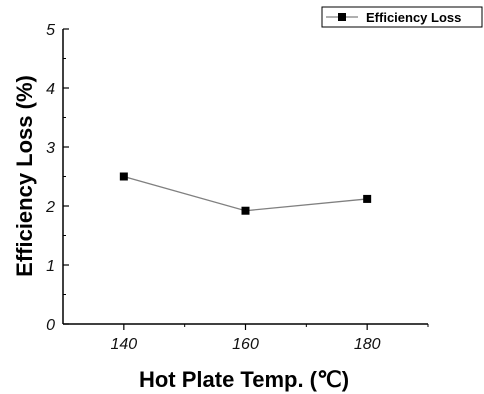 The width and height of the screenshot is (484, 394). I want to click on legend-marker-sample, so click(342, 17).